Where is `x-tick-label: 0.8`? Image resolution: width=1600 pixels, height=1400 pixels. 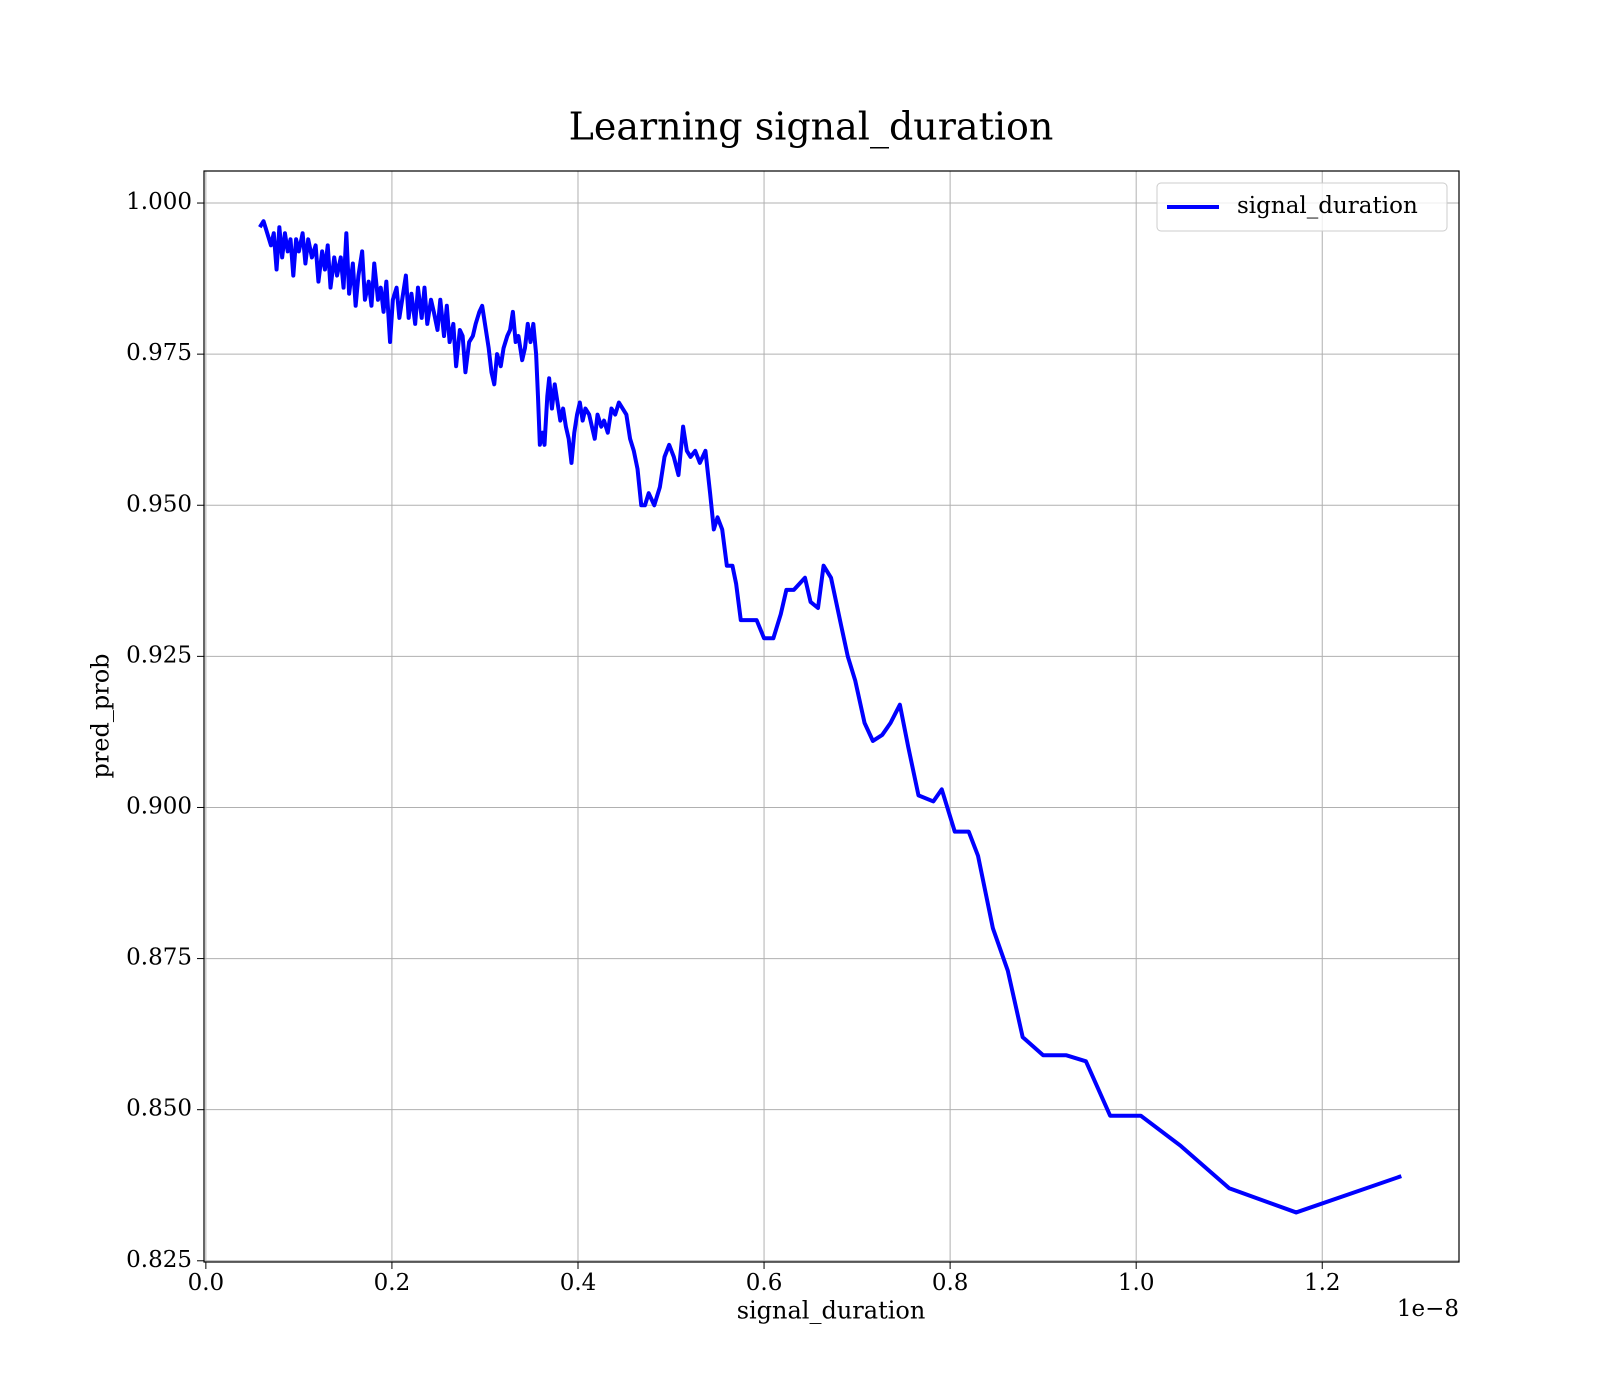
x-tick-label: 0.8 is located at coordinates (950, 1283).